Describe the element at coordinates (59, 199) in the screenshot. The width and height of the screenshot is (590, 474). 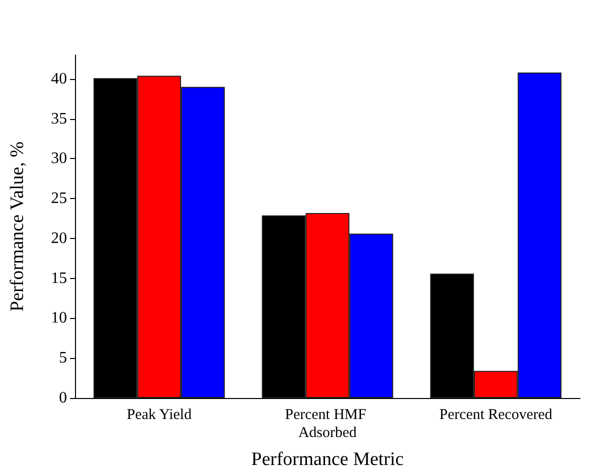
I see `y-tick-label: 25` at that location.